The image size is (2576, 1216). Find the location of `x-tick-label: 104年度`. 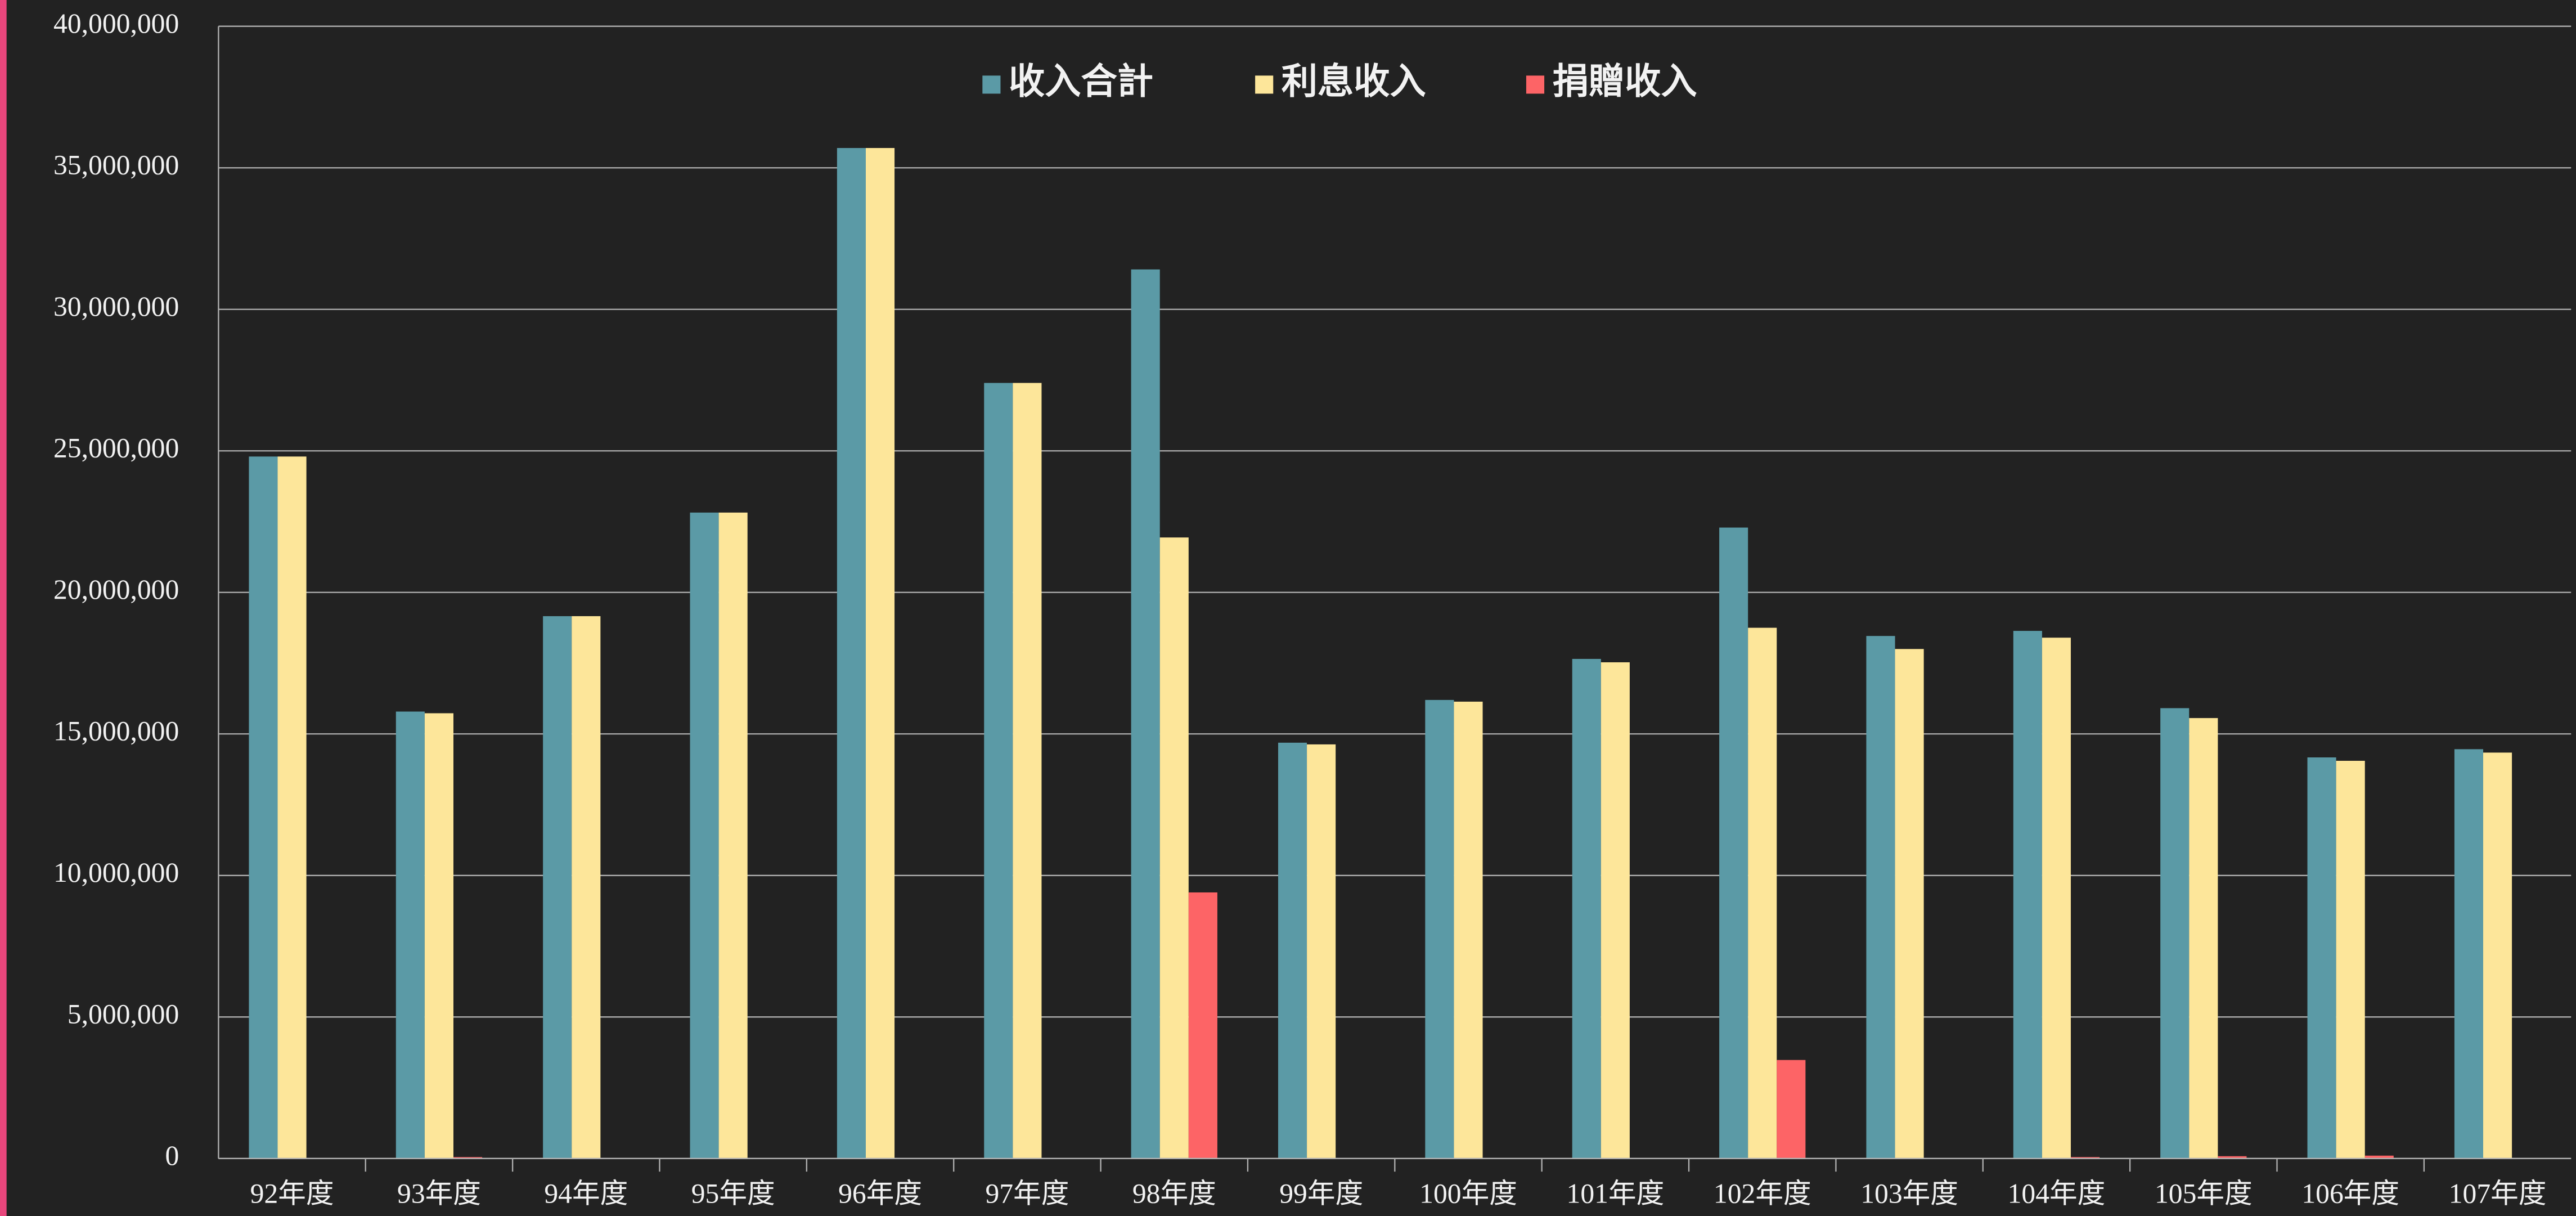

x-tick-label: 104年度 is located at coordinates (2057, 1193).